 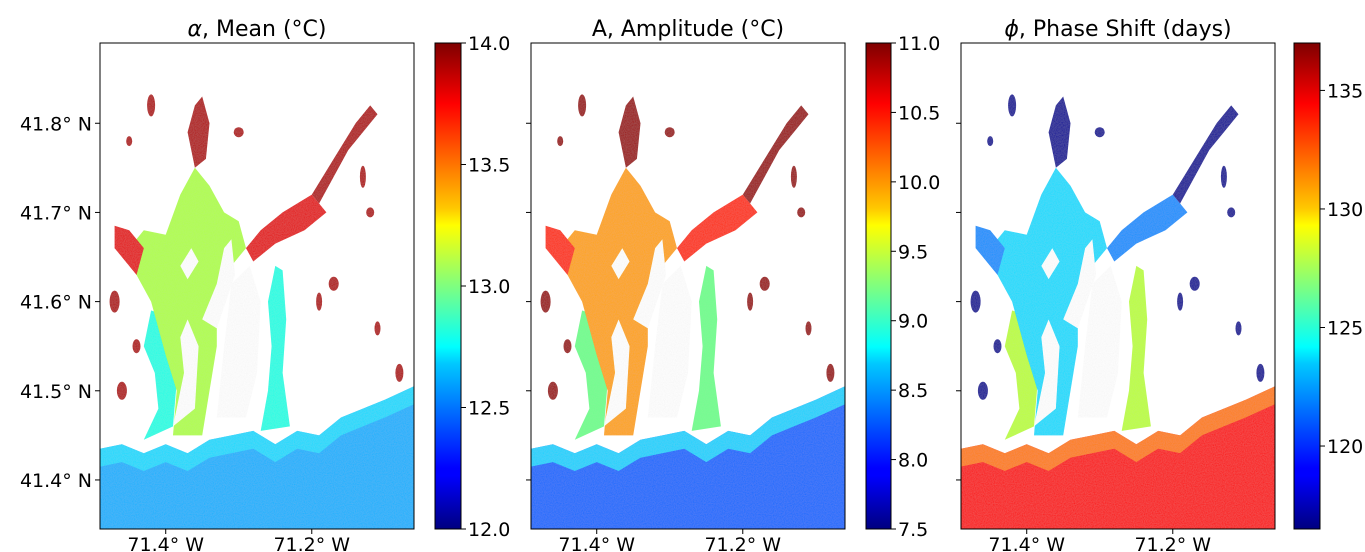 What do you see at coordinates (195, 29) in the screenshot?
I see `title-symbol: α` at bounding box center [195, 29].